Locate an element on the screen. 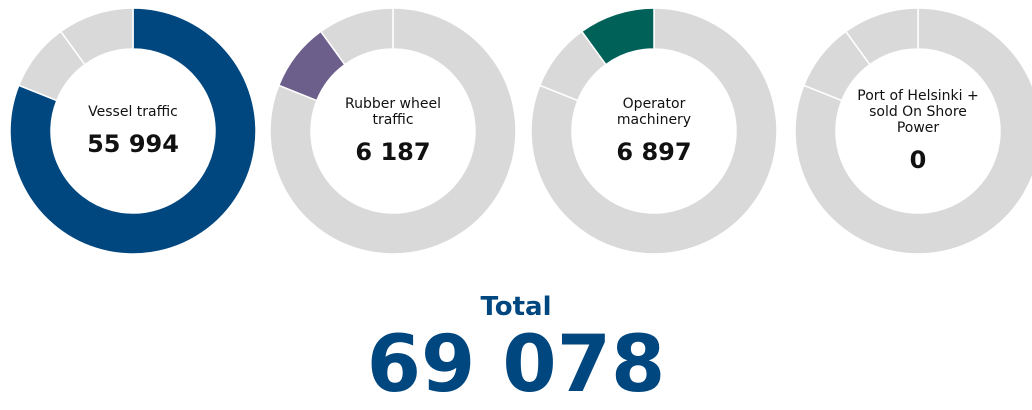 This screenshot has height=410, width=1032. value-label: 6 897 is located at coordinates (654, 152).